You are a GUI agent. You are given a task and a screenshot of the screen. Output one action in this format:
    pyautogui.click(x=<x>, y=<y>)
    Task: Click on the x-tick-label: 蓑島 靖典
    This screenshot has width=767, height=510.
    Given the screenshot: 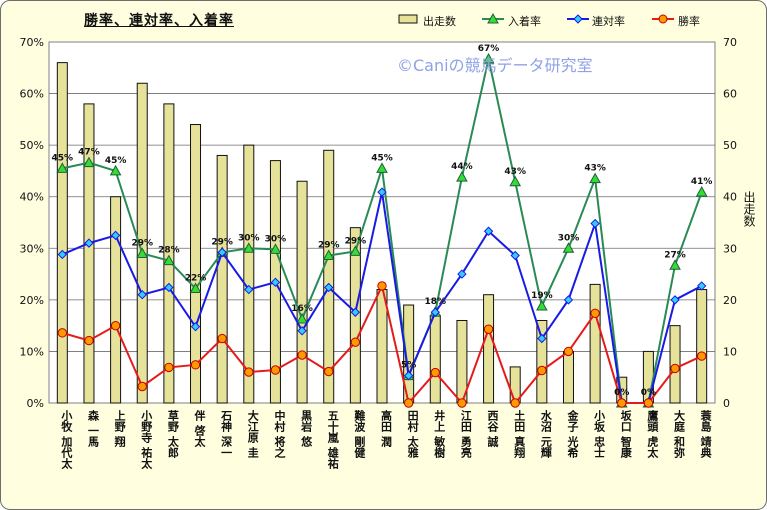 What is the action you would take?
    pyautogui.click(x=706, y=434)
    